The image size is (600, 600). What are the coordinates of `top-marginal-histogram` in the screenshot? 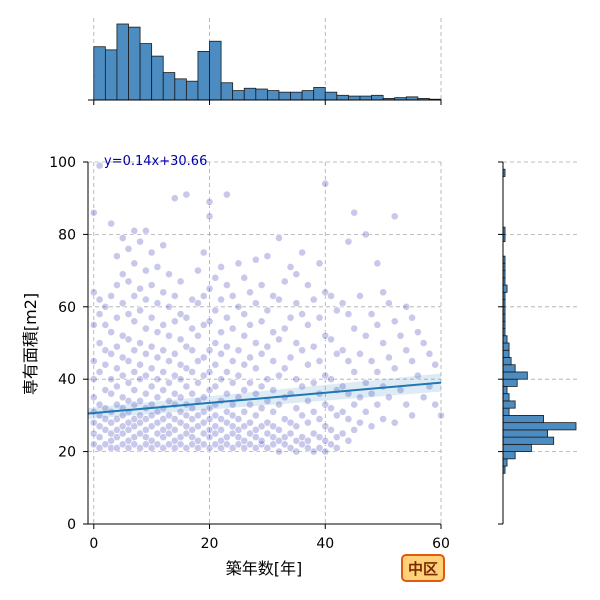 It's located at (265, 61).